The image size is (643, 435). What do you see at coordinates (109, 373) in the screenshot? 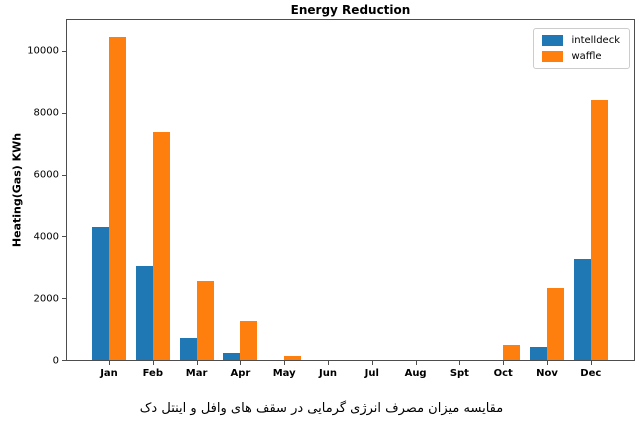
I see `x-tick-label: Jan` at bounding box center [109, 373].